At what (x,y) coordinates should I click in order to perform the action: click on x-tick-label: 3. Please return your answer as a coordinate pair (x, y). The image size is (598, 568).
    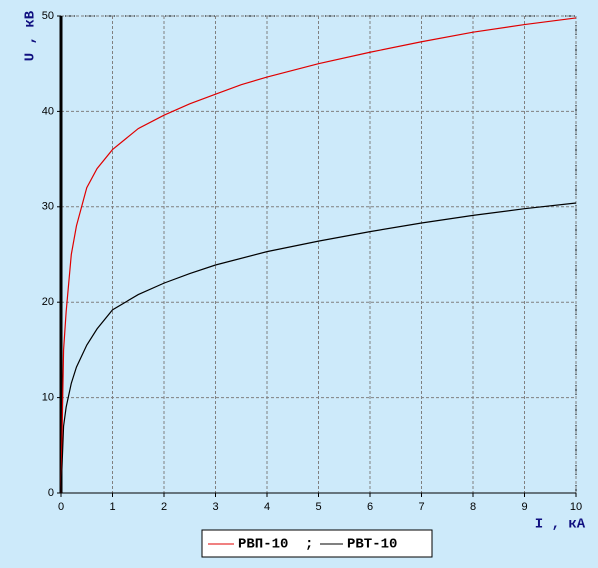
    Looking at the image, I should click on (215, 507).